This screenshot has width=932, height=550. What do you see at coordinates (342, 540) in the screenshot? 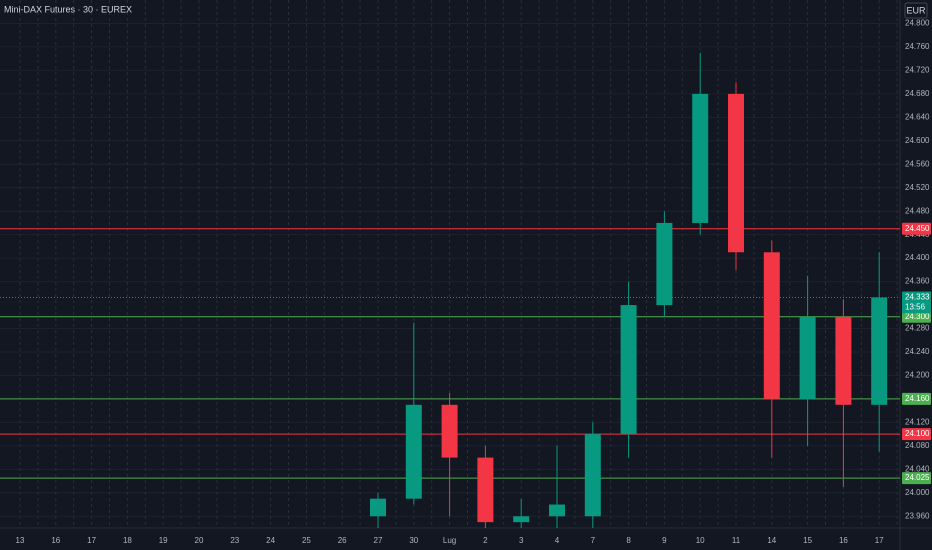
I see `x-tick-label: 26` at bounding box center [342, 540].